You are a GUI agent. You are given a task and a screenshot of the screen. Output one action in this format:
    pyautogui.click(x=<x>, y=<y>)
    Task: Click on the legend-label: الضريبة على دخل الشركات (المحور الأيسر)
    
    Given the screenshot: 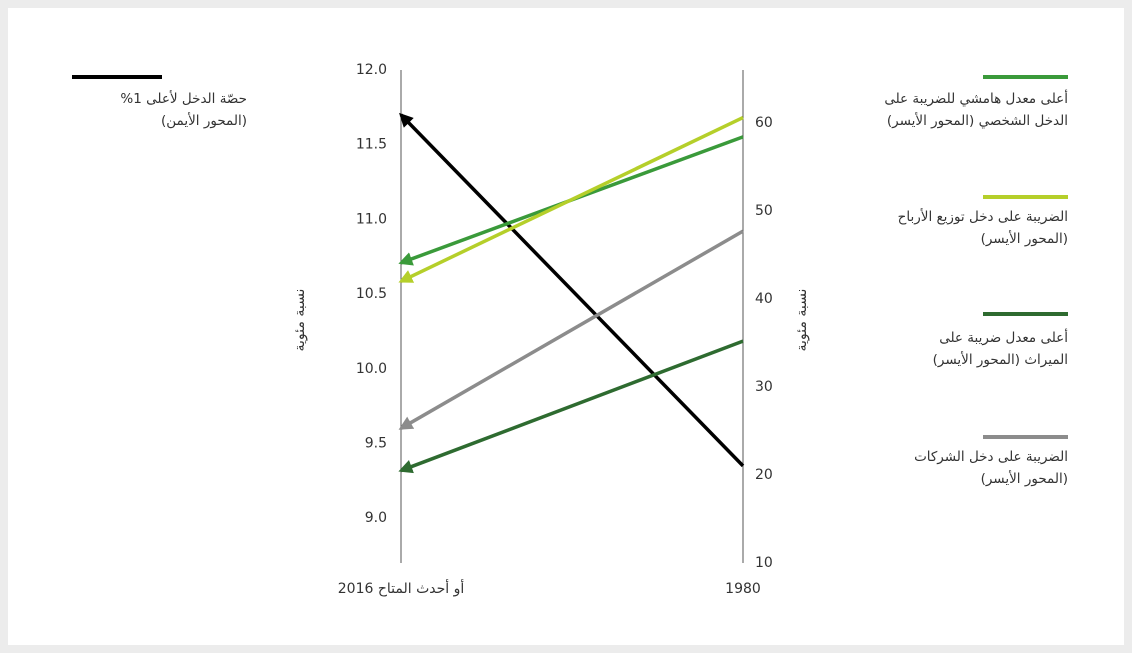 What is the action you would take?
    pyautogui.click(x=991, y=468)
    